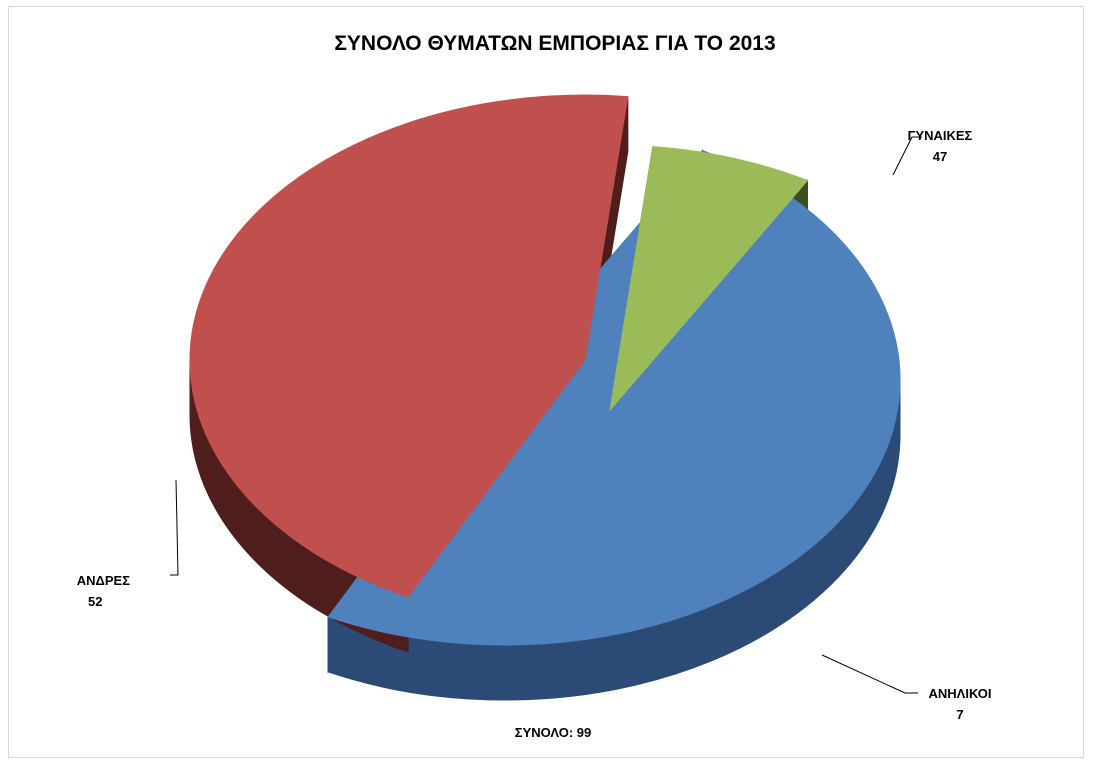 The width and height of the screenshot is (1097, 771). What do you see at coordinates (553, 732) in the screenshot?
I see `total-label: ΣΥΝΟΛΟ: 99` at bounding box center [553, 732].